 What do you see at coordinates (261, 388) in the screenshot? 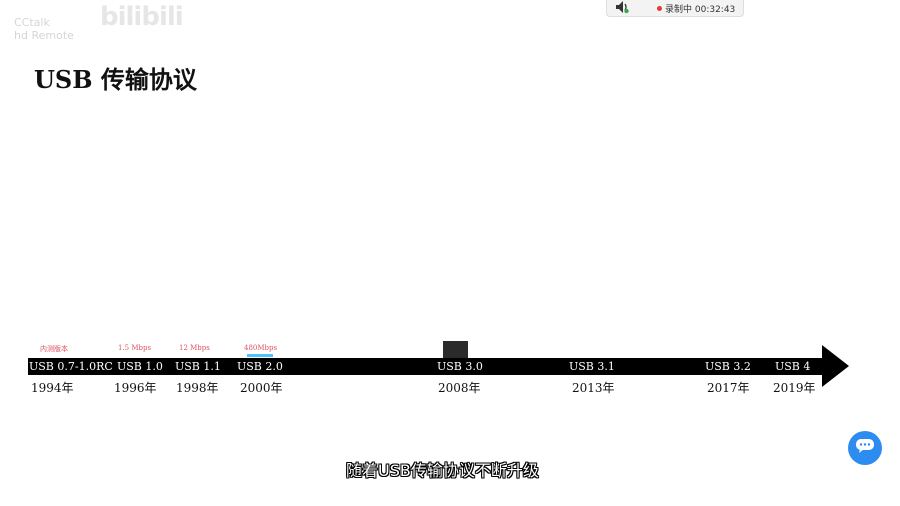
I see `year-label: 2000年` at bounding box center [261, 388].